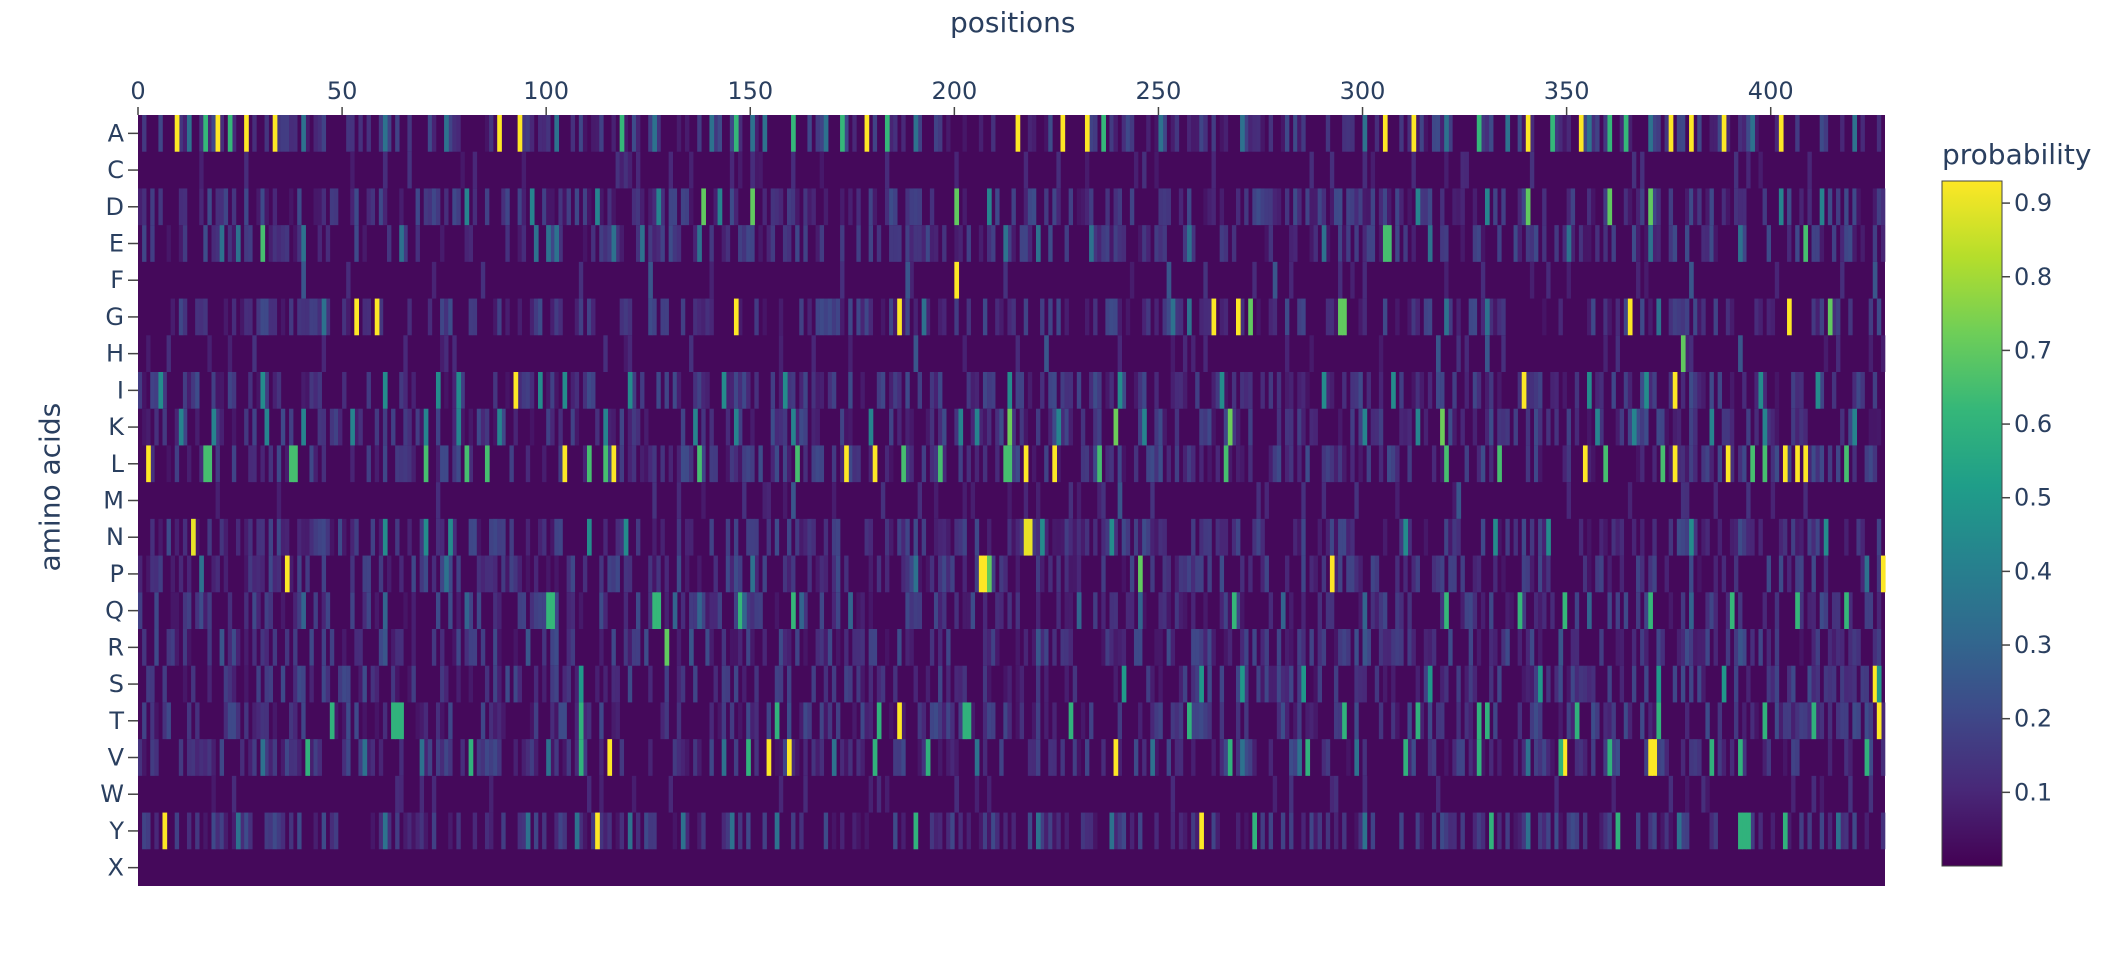  Describe the element at coordinates (116, 721) in the screenshot. I see `y-tick-label: T` at that location.